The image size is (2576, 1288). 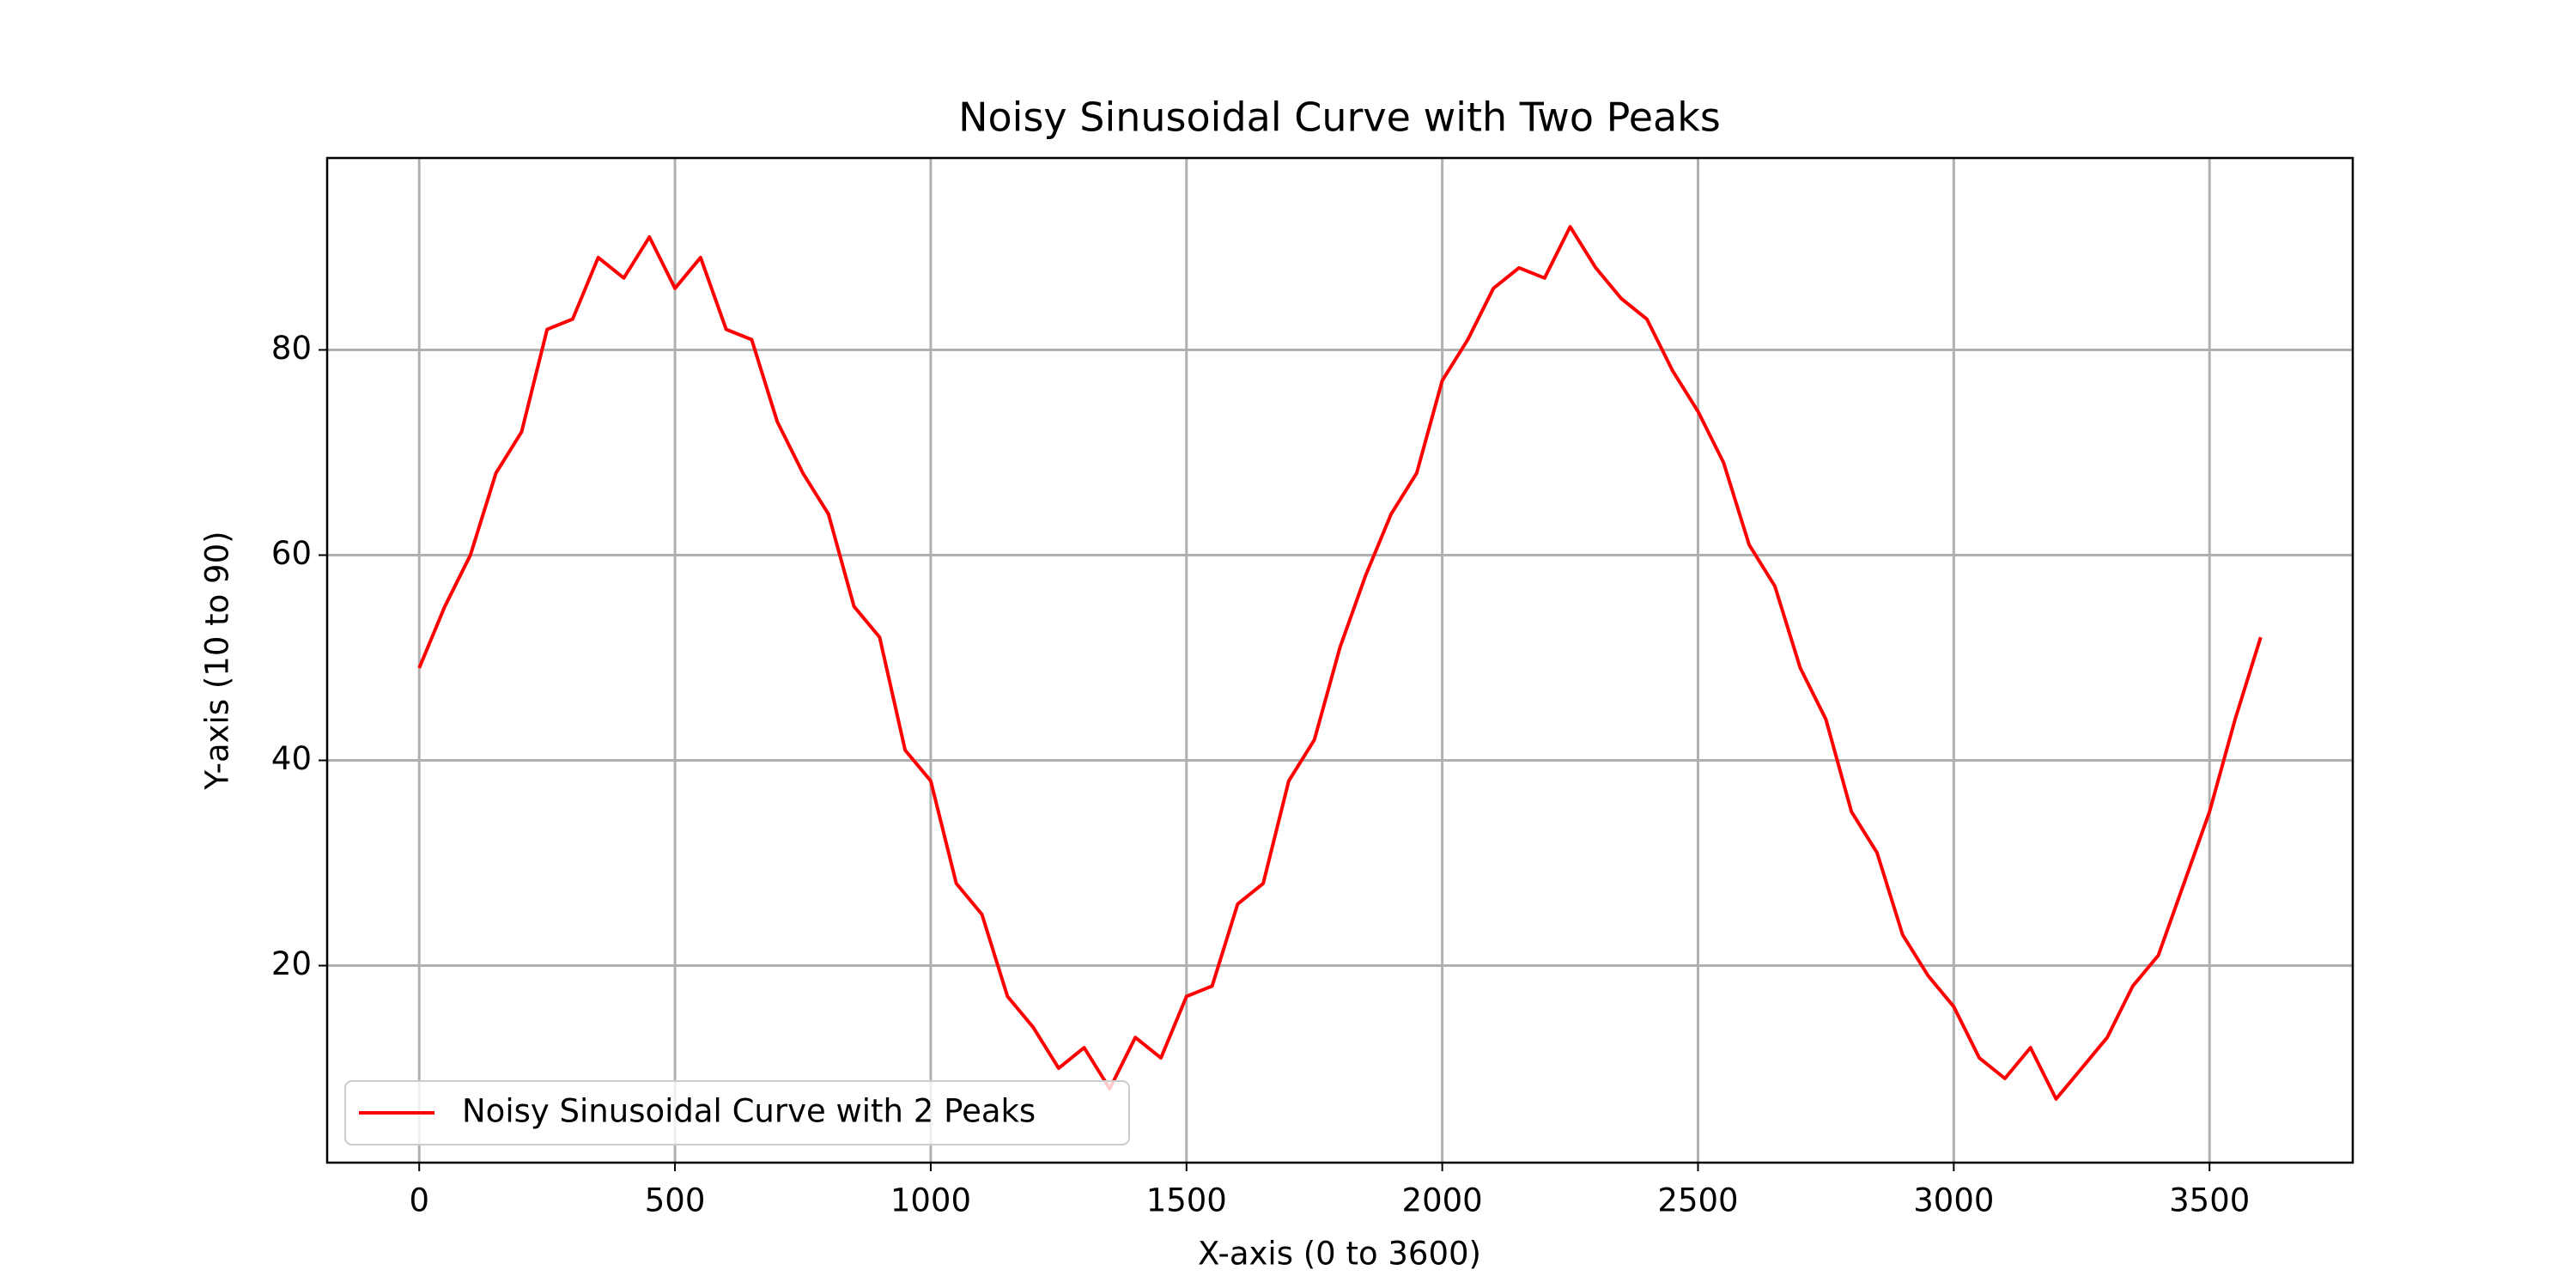 What do you see at coordinates (1442, 1200) in the screenshot?
I see `x-tick-label: 2000` at bounding box center [1442, 1200].